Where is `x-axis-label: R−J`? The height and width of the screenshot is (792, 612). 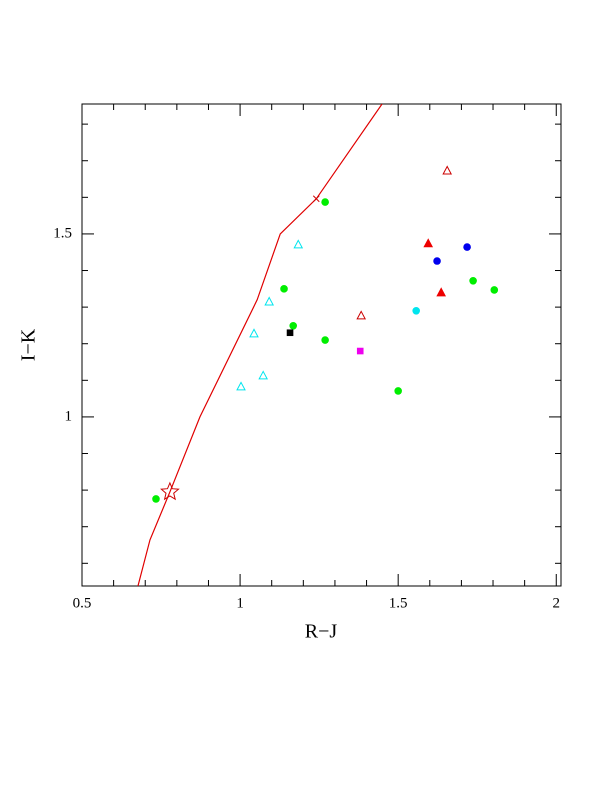
x-axis-label: R−J is located at coordinates (321, 632).